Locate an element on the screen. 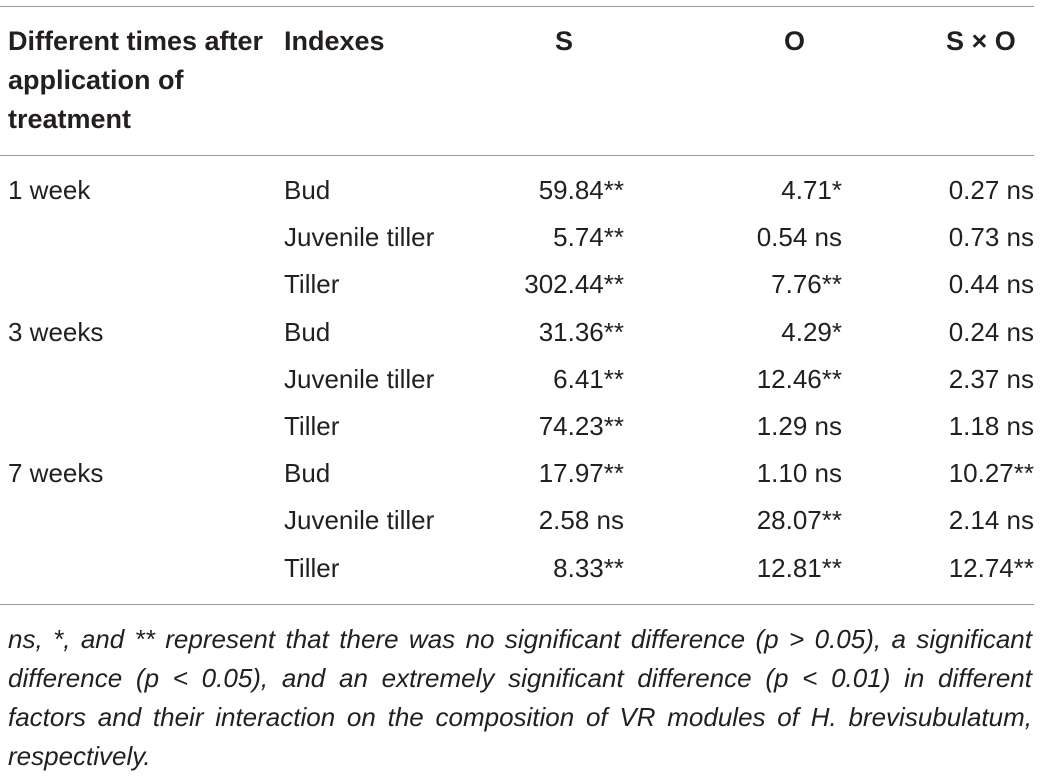 The height and width of the screenshot is (776, 1040). cell-sxo: 12.74** is located at coordinates (991, 567).